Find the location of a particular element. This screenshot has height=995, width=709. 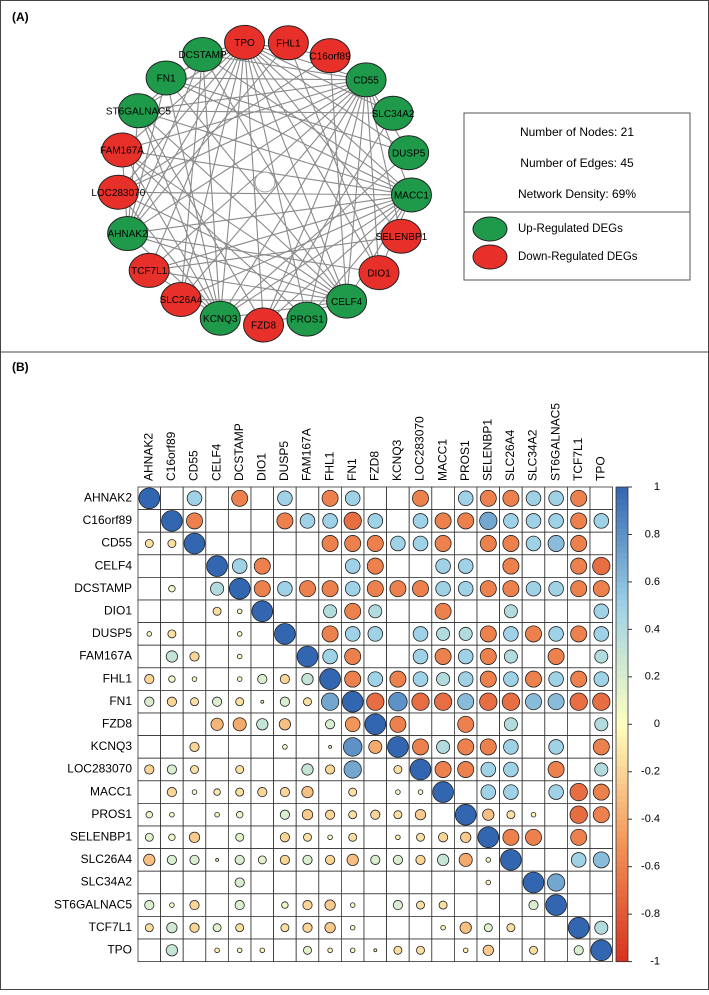

colorbar-tick-label: -0.4 is located at coordinates (650, 819).